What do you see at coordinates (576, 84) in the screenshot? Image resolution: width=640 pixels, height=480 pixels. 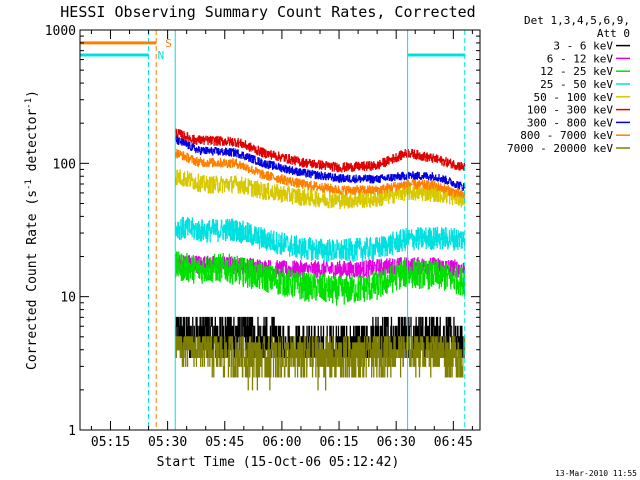 I see `legend-entry-label: 25 - 50 keV` at bounding box center [576, 84].